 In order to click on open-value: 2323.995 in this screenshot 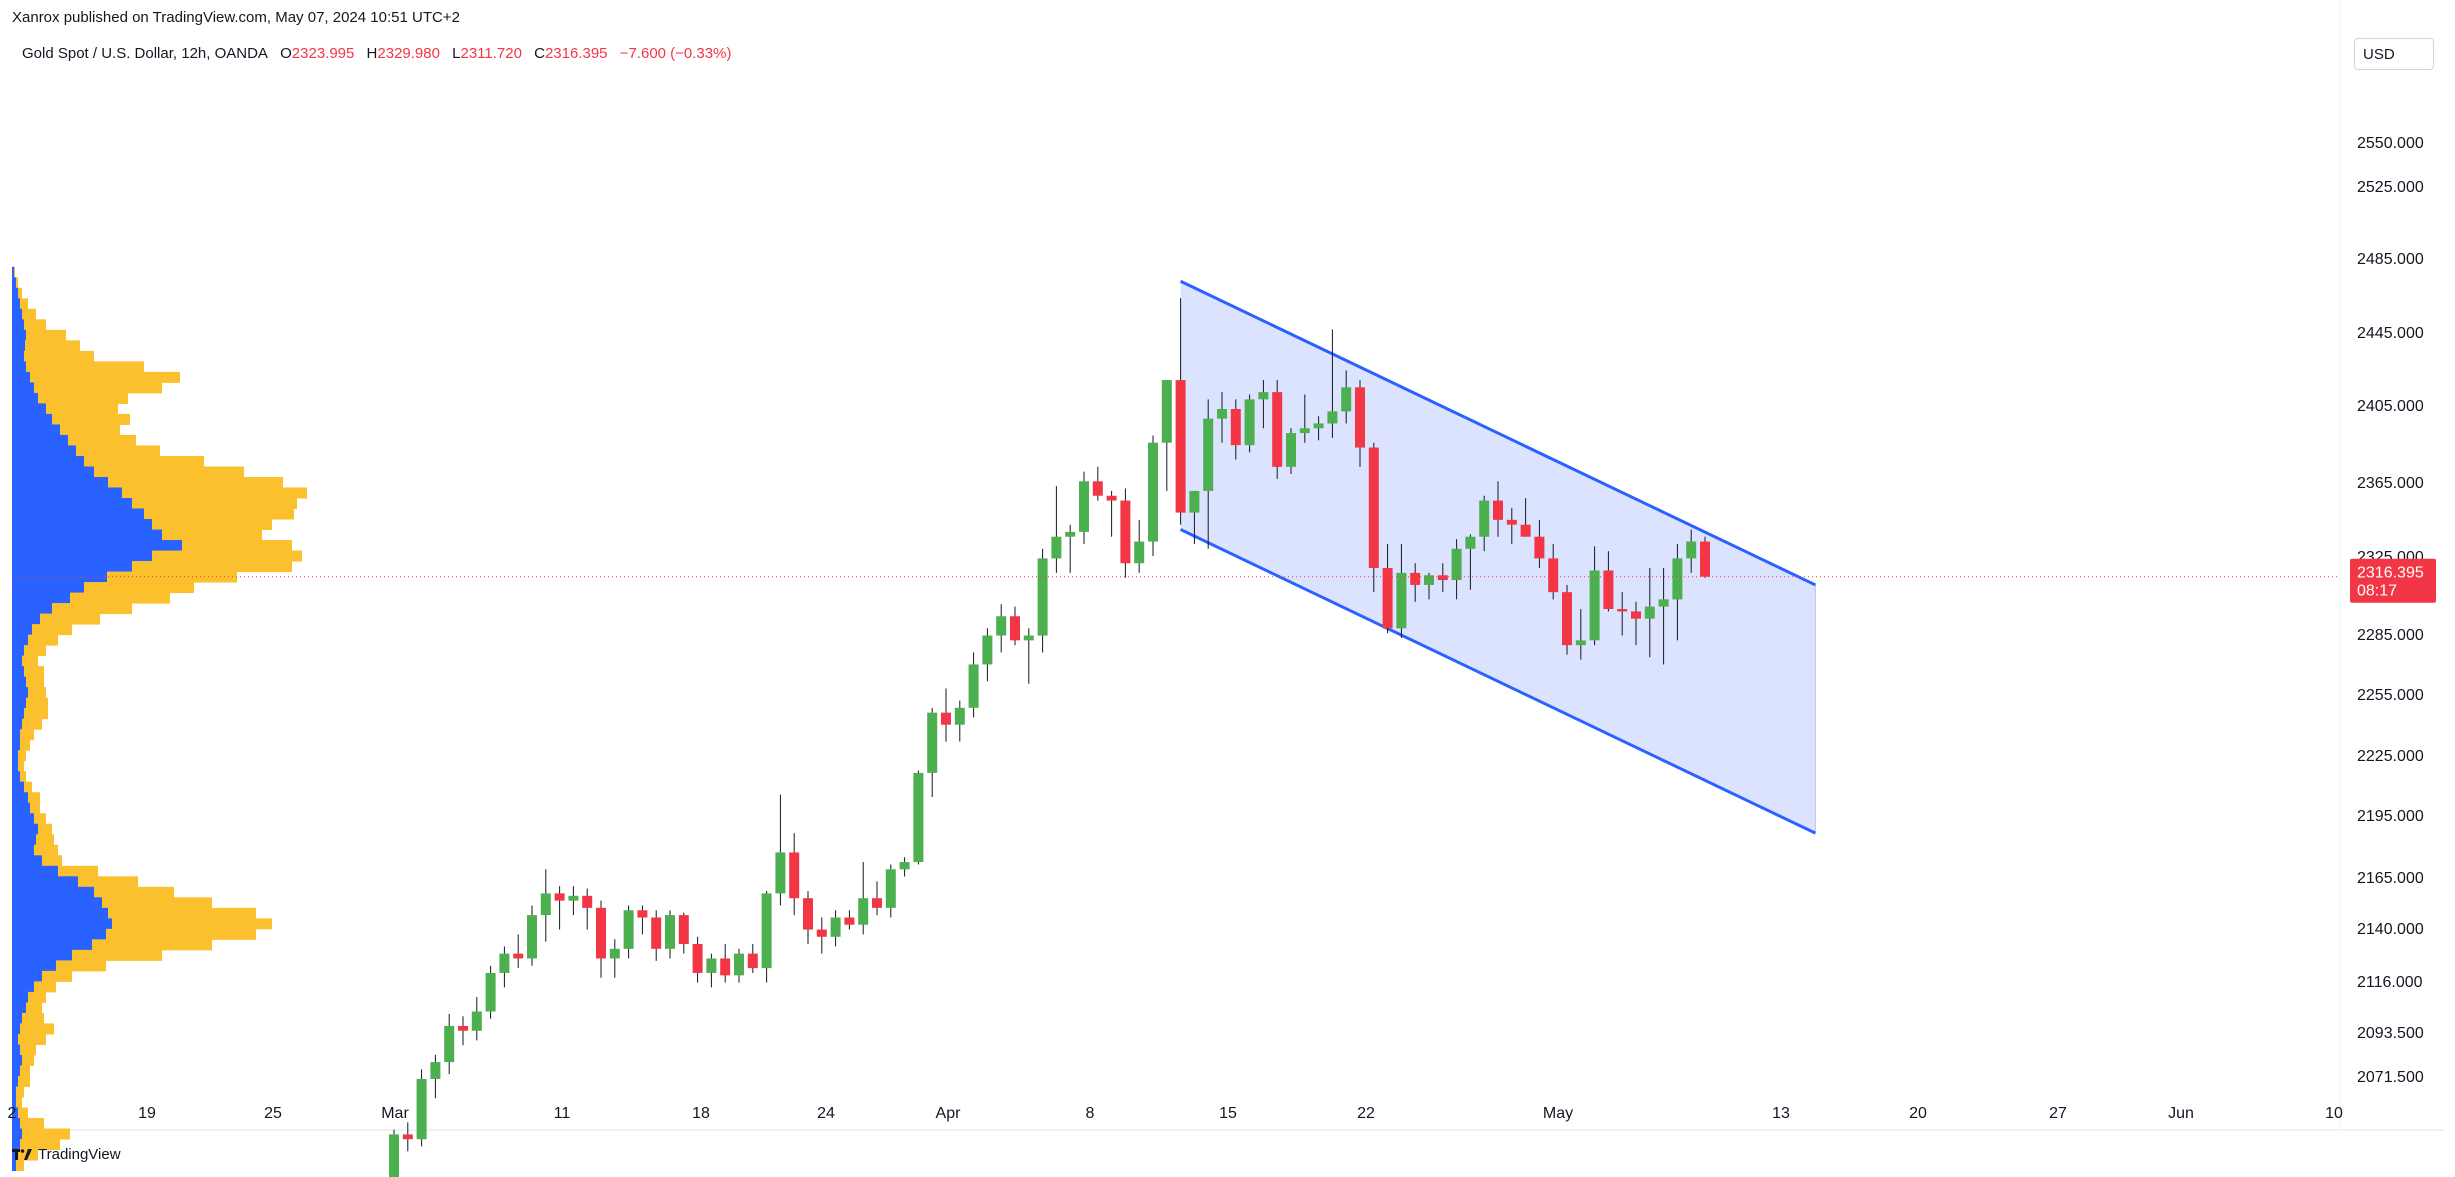, I will do `click(323, 53)`.